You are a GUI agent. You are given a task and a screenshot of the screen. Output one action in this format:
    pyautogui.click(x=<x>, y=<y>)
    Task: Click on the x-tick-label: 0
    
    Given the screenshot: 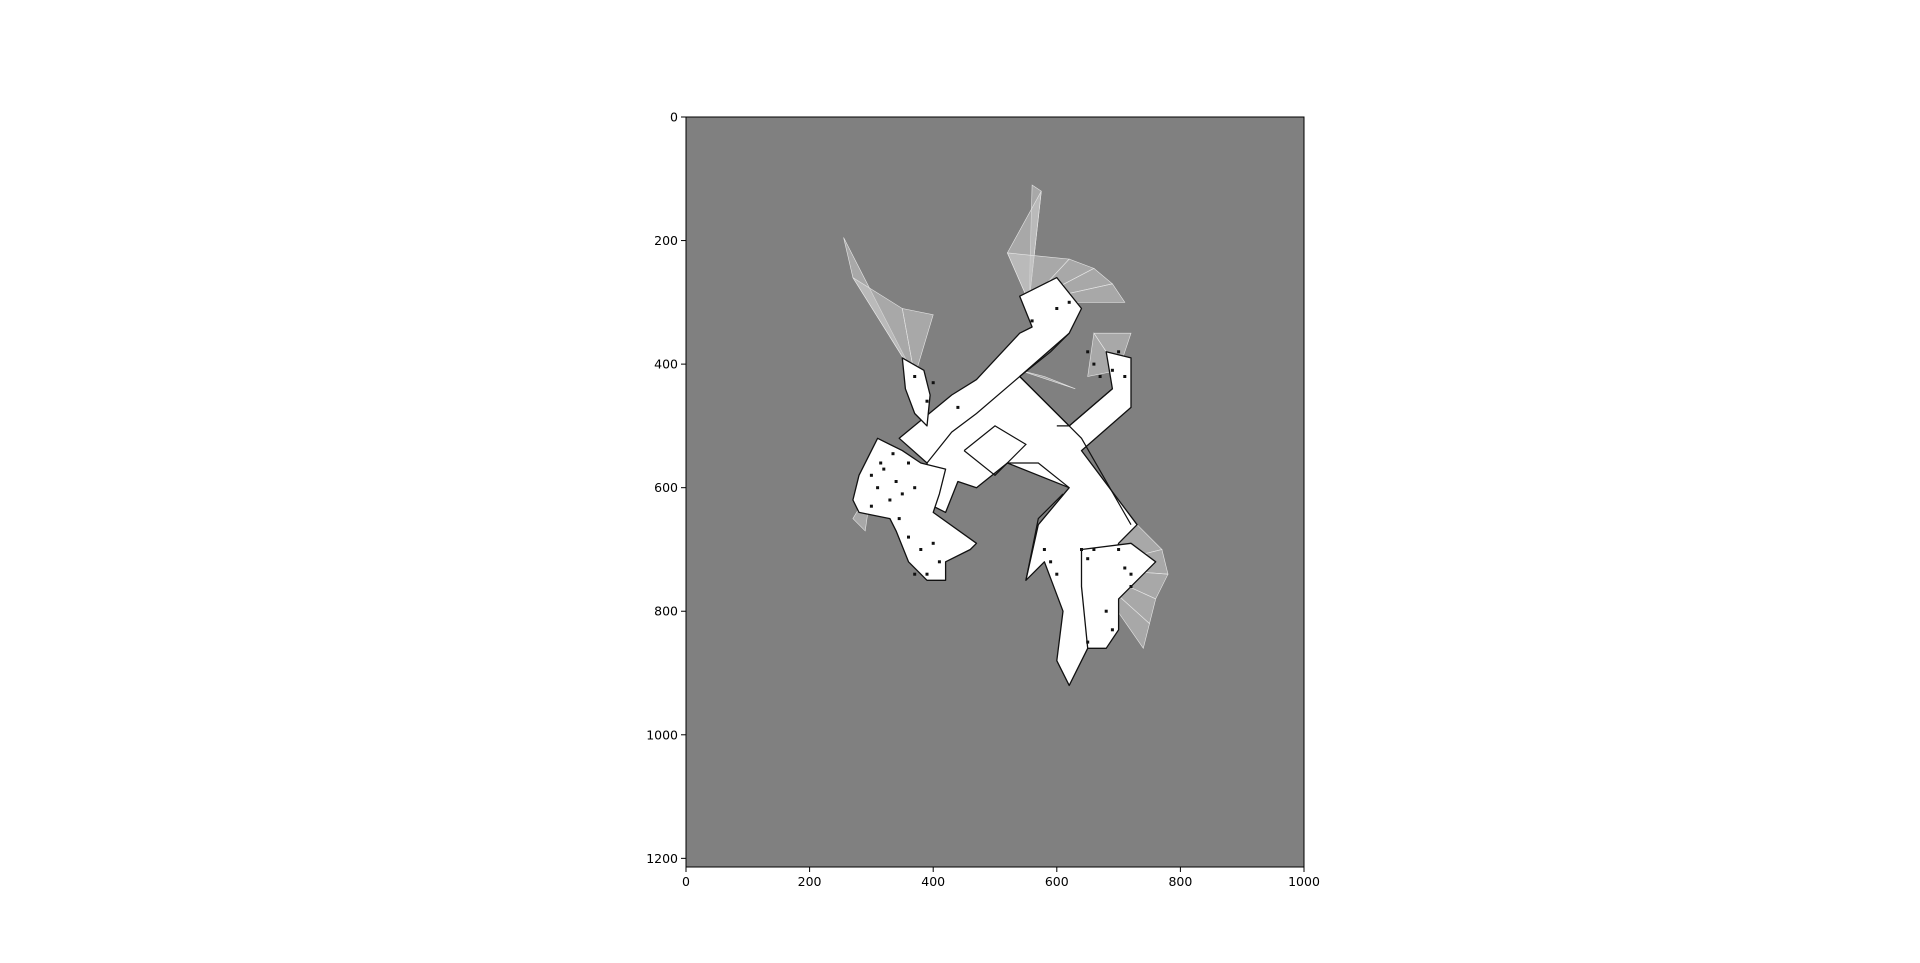 What is the action you would take?
    pyautogui.click(x=686, y=881)
    